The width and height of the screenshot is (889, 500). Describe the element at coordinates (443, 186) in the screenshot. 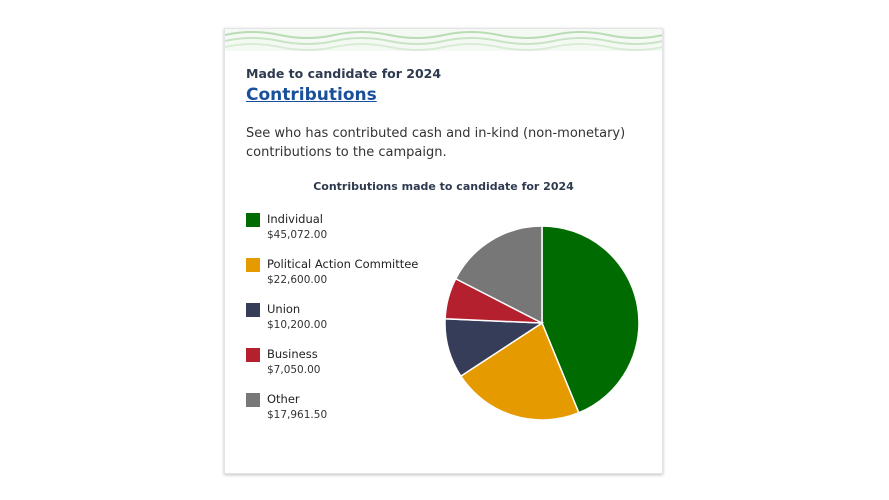

I see `chart-title: Contributions made to candidate for 2024` at that location.